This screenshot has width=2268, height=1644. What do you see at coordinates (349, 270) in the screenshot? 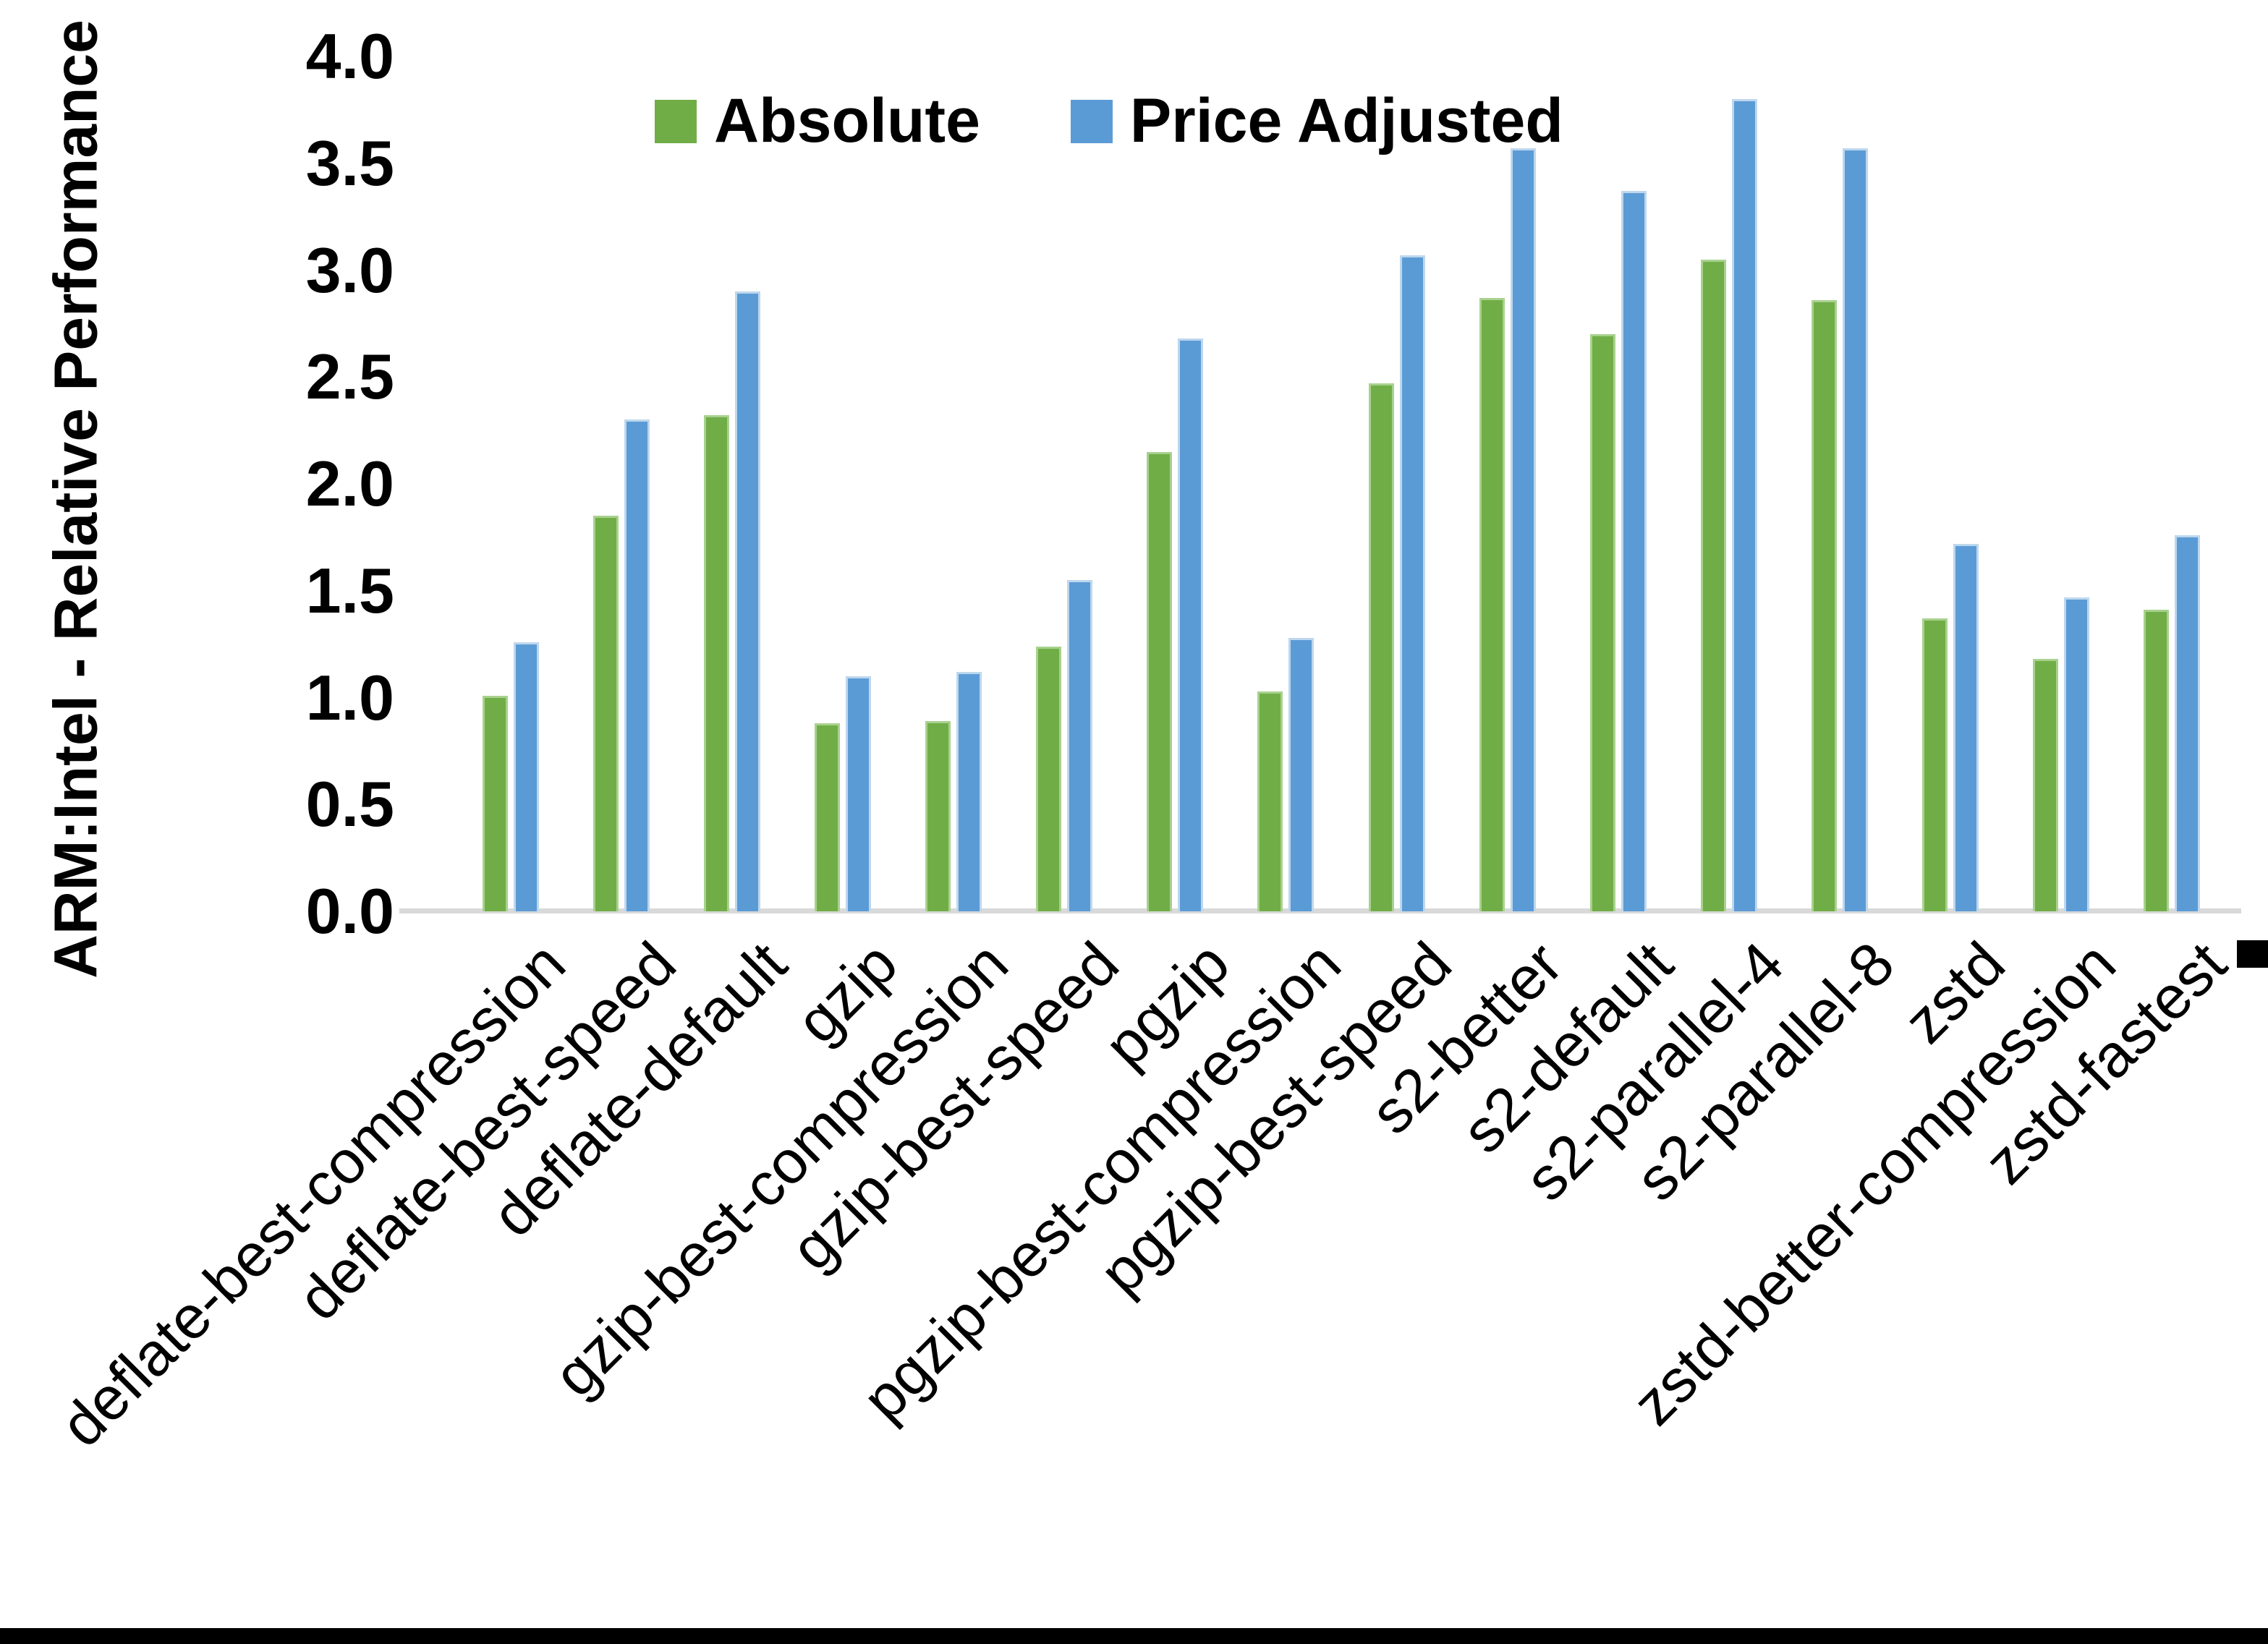
I see `y-tick-label-3.0: 3.0` at bounding box center [349, 270].